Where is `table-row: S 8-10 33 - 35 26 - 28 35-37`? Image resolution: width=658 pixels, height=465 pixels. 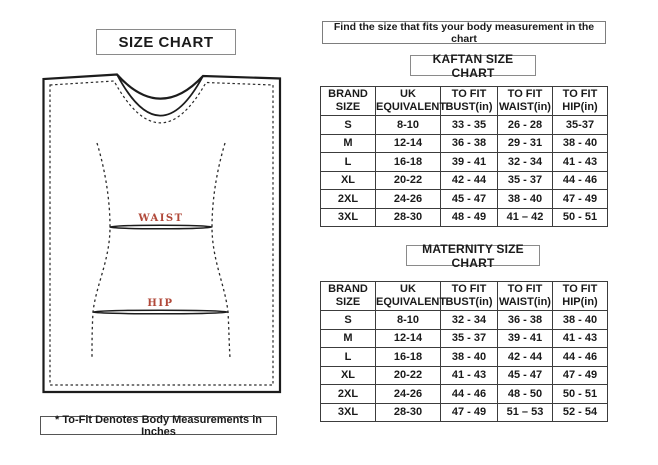
table-row: S 8-10 33 - 35 26 - 28 35-37 is located at coordinates (464, 125).